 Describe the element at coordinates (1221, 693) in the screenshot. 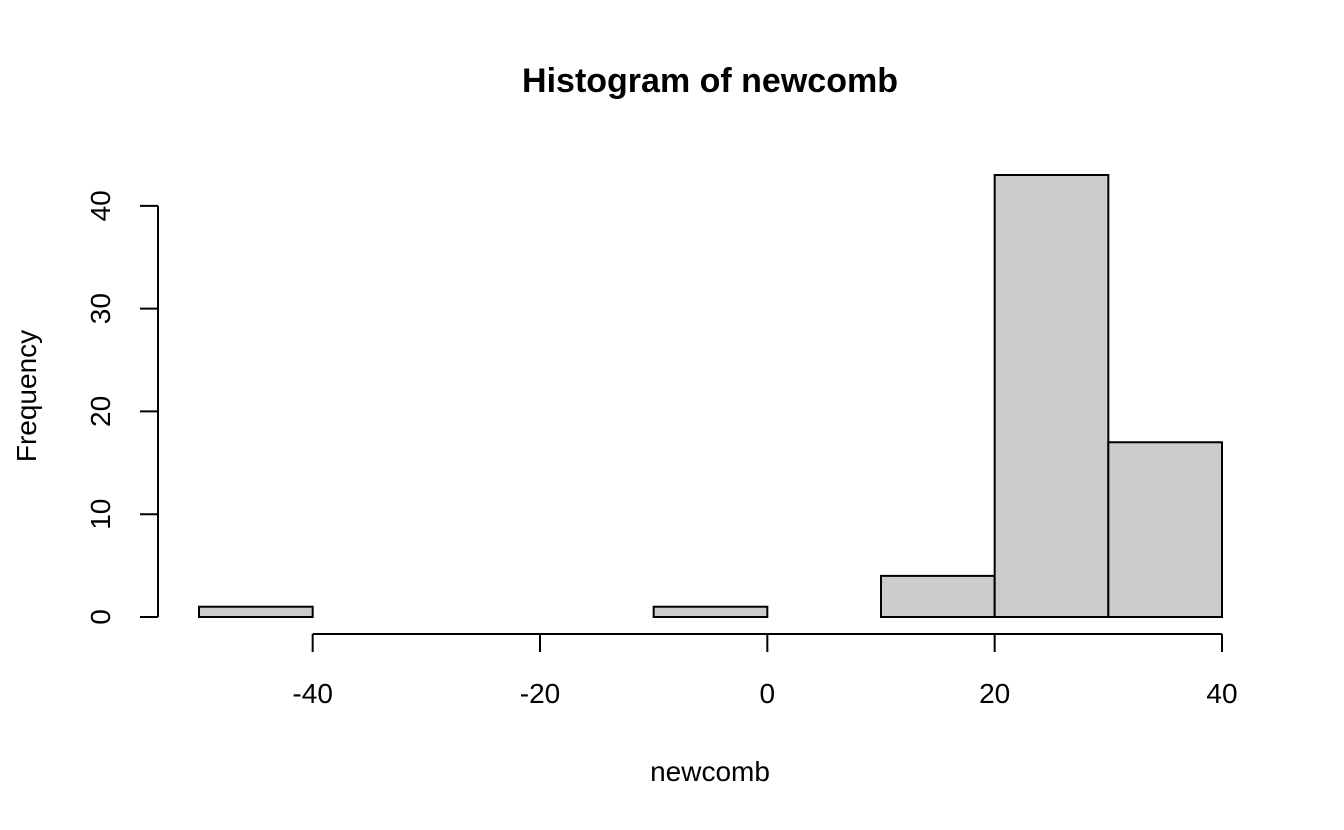

I see `x-tick-label-4: 40` at that location.